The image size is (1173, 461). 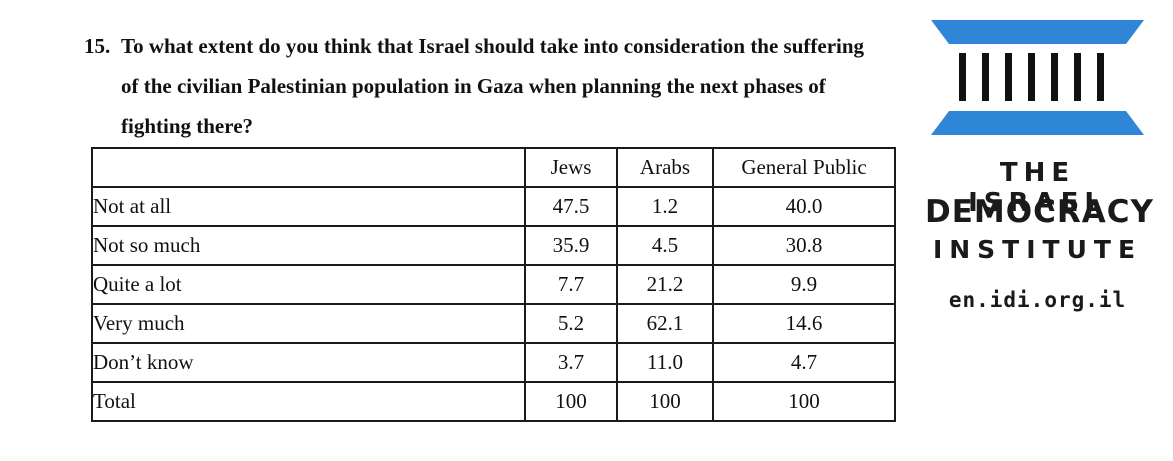 I want to click on row-label: Don’t know, so click(x=308, y=362).